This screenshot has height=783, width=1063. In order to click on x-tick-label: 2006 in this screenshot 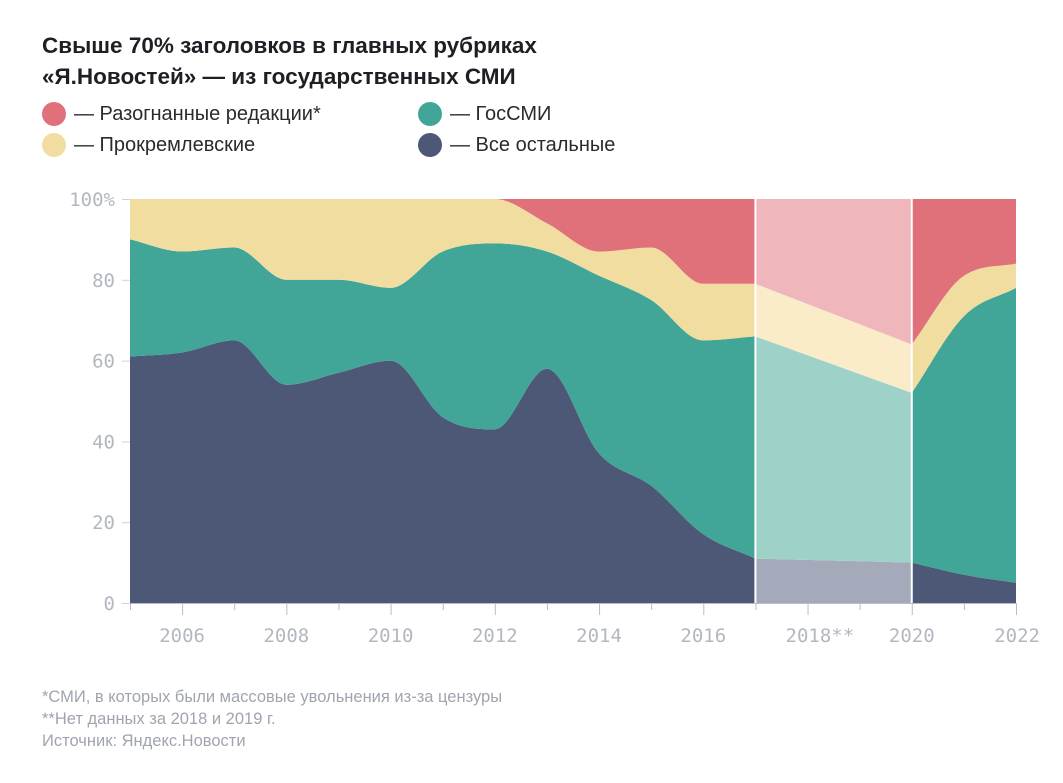, I will do `click(182, 636)`.